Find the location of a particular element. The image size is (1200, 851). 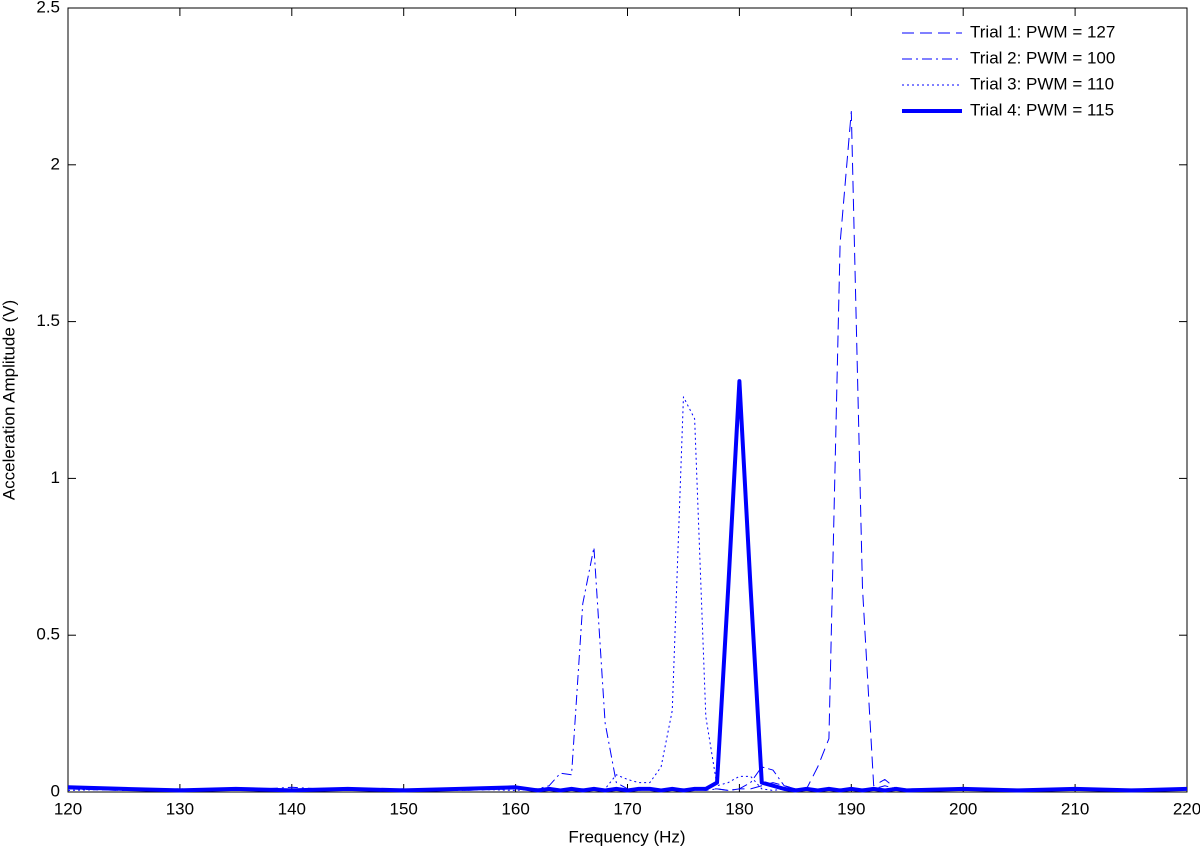

y-tick-label: 1 is located at coordinates (55, 477).